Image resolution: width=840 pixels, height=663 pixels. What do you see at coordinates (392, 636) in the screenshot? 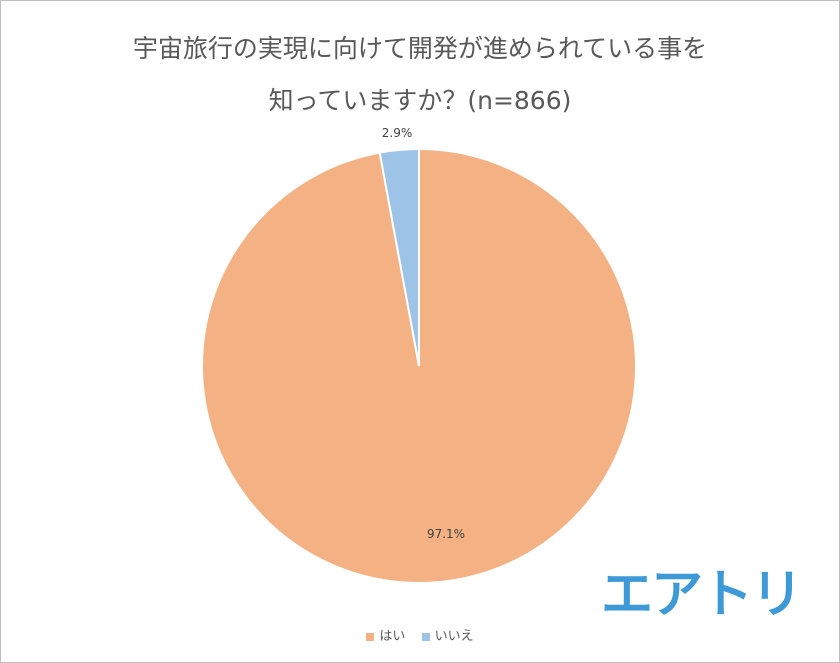
I see `legend-label: はい` at bounding box center [392, 636].